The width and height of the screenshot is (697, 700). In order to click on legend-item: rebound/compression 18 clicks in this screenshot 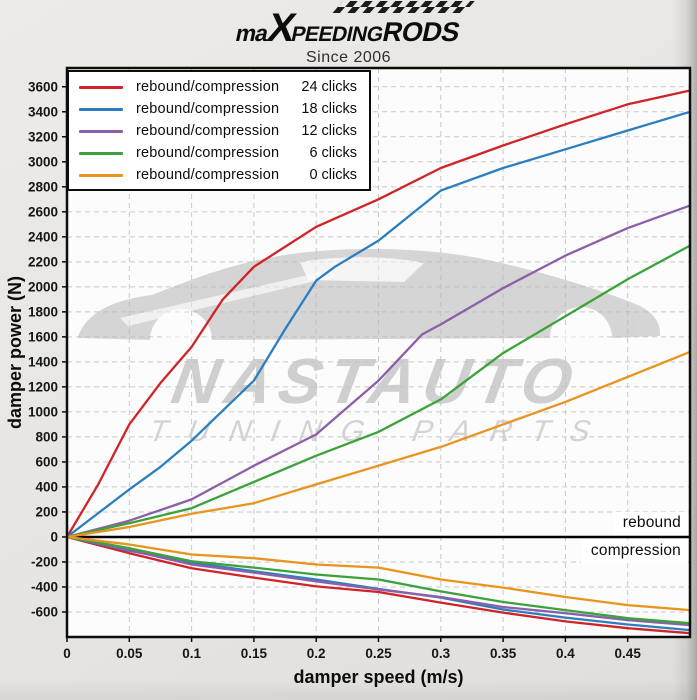, I will do `click(219, 109)`.